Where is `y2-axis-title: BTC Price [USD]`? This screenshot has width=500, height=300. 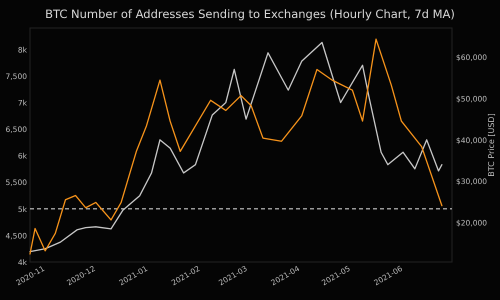 y2-axis-title: BTC Price [USD] is located at coordinates (491, 145).